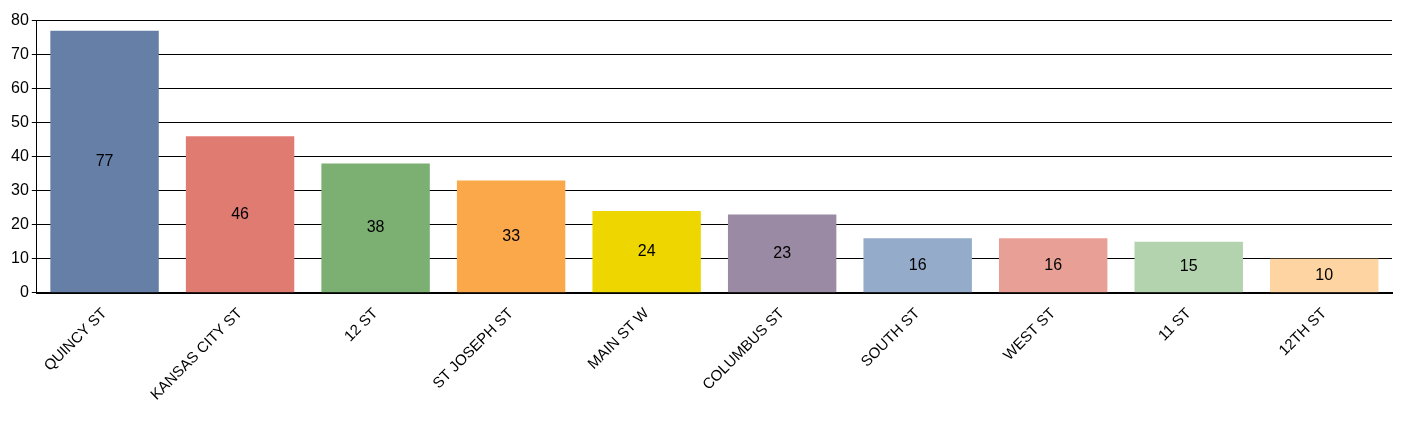 Image resolution: width=1410 pixels, height=424 pixels. What do you see at coordinates (20, 190) in the screenshot?
I see `y-tick-label: 30` at bounding box center [20, 190].